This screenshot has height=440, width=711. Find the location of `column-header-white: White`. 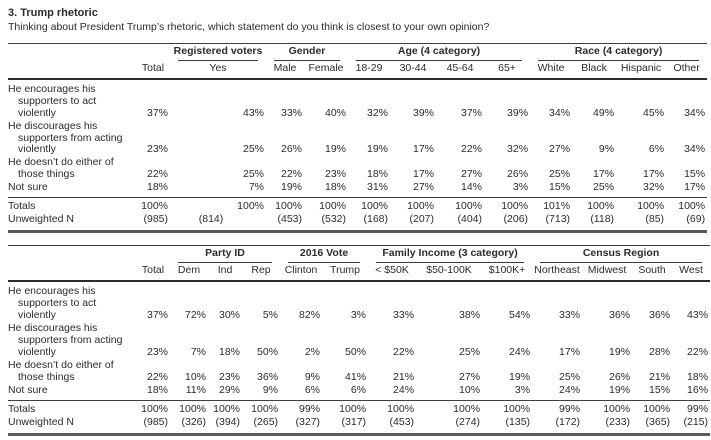

column-header-white: White is located at coordinates (551, 70).